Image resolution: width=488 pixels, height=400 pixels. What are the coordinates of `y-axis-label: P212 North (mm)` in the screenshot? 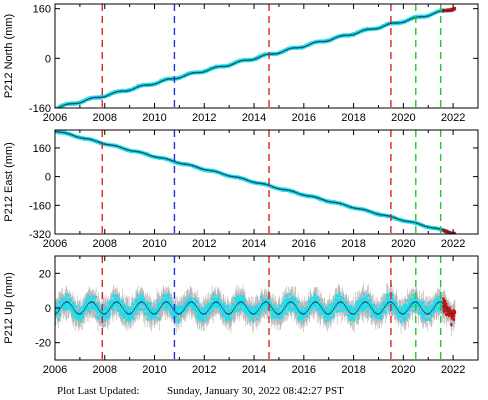 It's located at (9, 56).